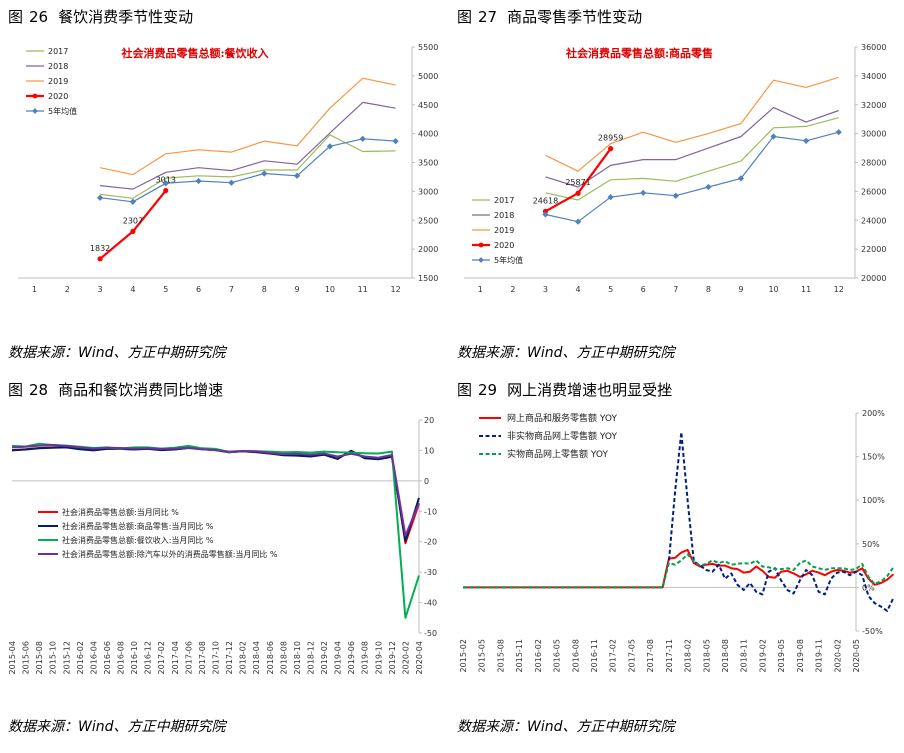 The image size is (904, 753). Describe the element at coordinates (426, 481) in the screenshot. I see `y-tick-label: 0` at that location.